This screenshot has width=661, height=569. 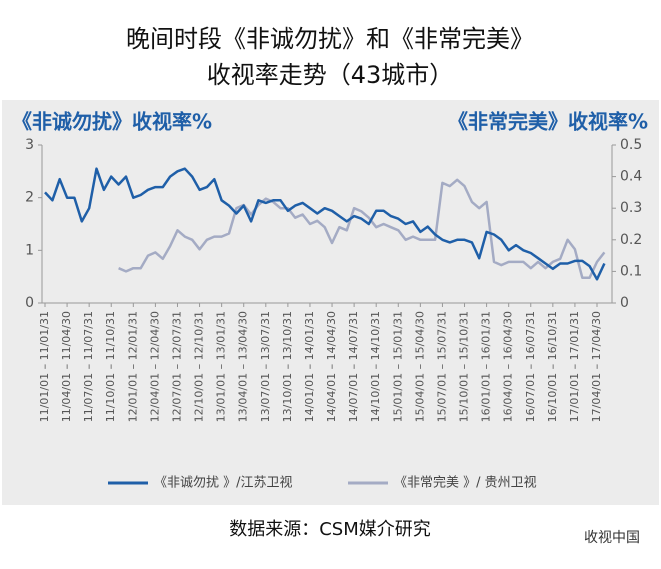 I want to click on x-tick-label: 16/01/01 – 16/01/31, so click(x=486, y=366).